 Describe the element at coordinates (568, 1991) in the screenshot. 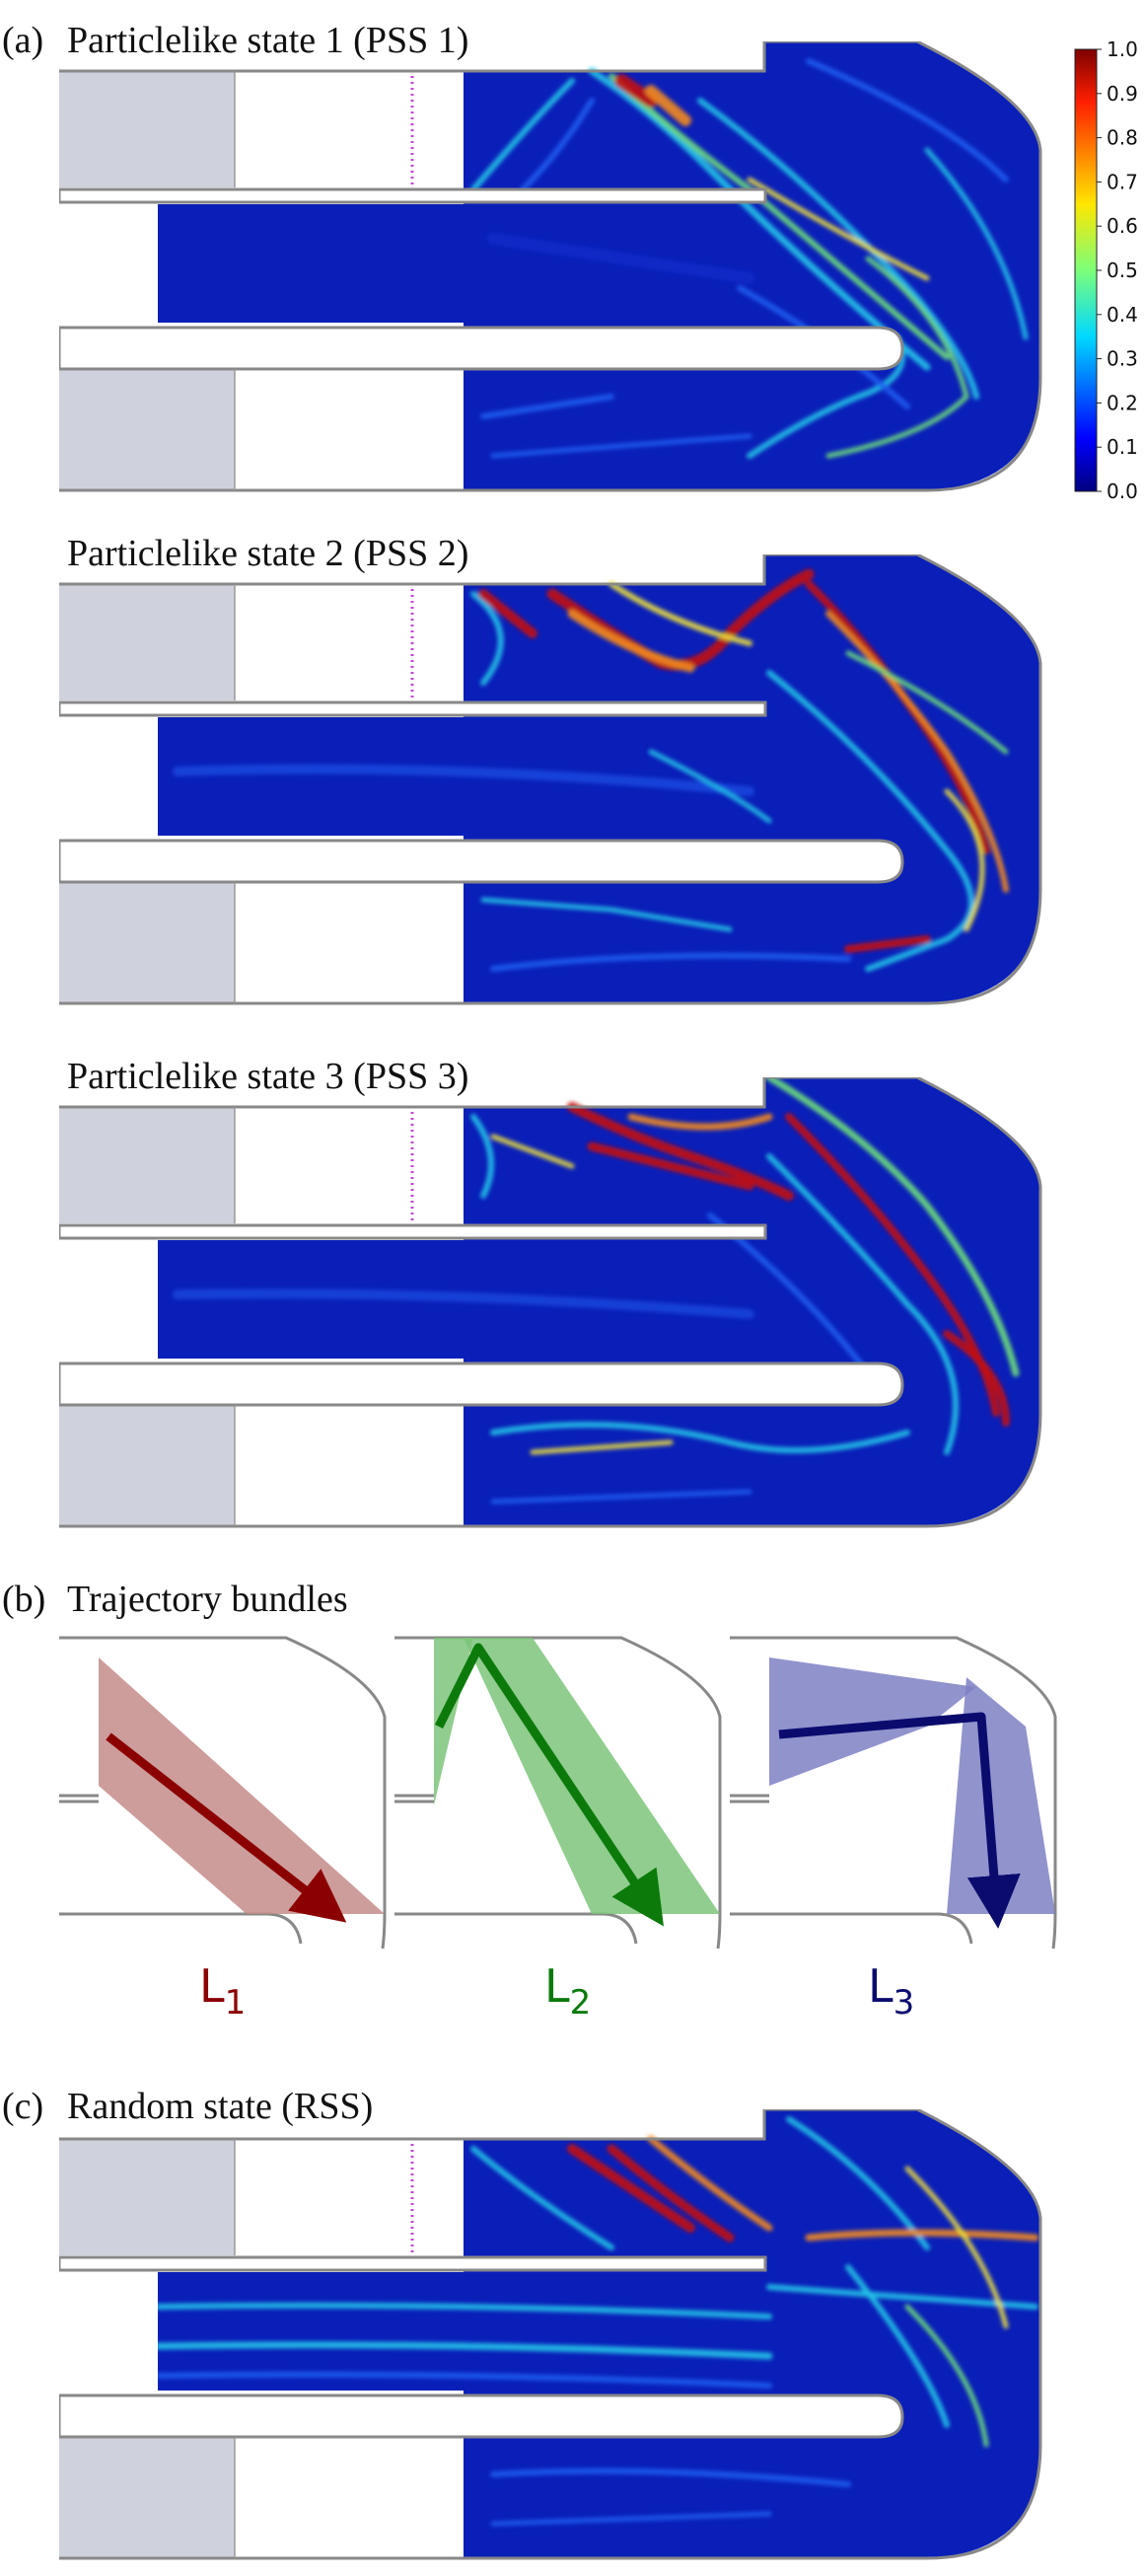

I see `bundle-label-2: L2` at that location.